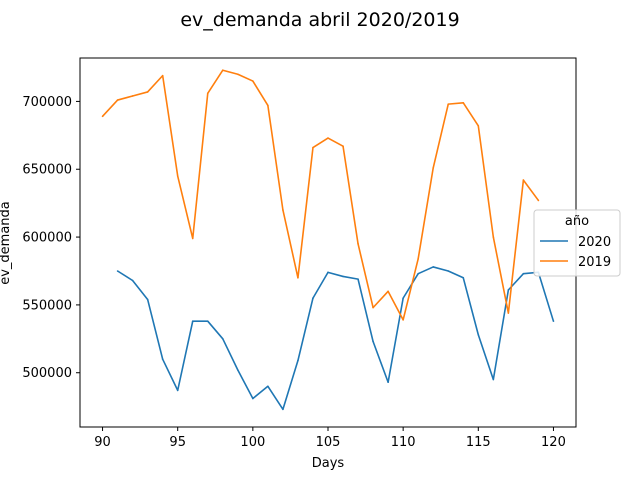  I want to click on x-axis-label: Days, so click(328, 463).